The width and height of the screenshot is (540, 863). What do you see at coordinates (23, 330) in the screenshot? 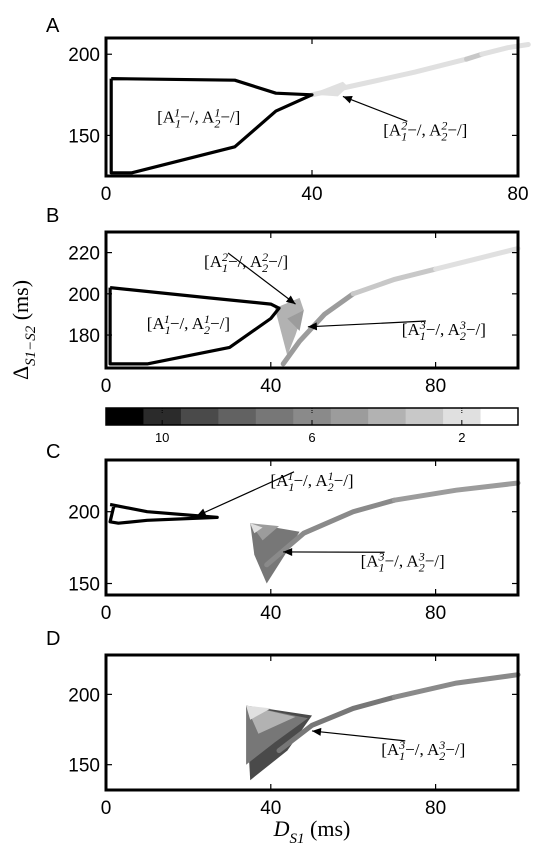
I see `y-axis-label: ΔS1−S2 (ms)` at bounding box center [23, 330].